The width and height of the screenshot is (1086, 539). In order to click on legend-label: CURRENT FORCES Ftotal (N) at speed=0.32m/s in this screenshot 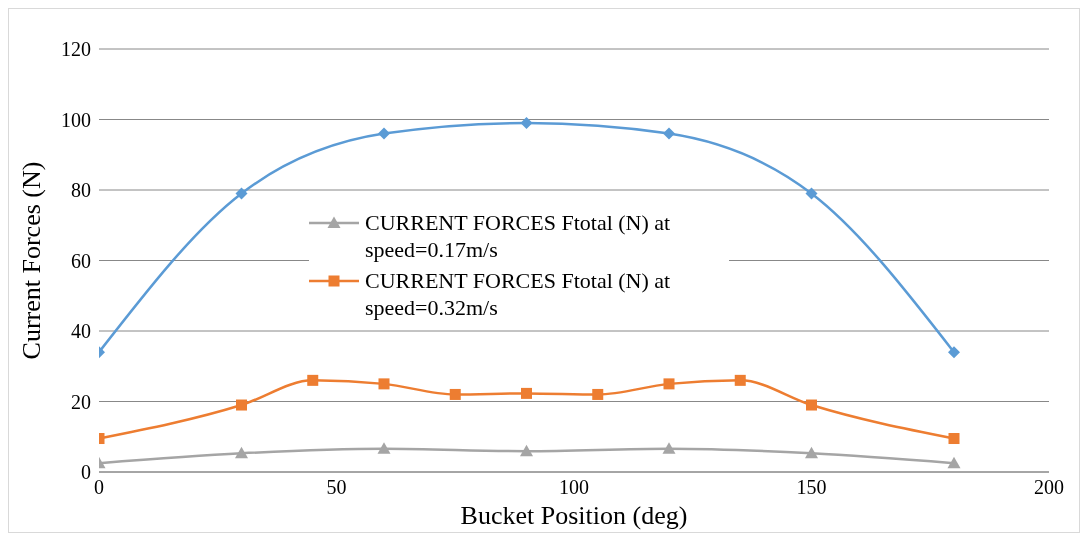, I will do `click(518, 294)`.